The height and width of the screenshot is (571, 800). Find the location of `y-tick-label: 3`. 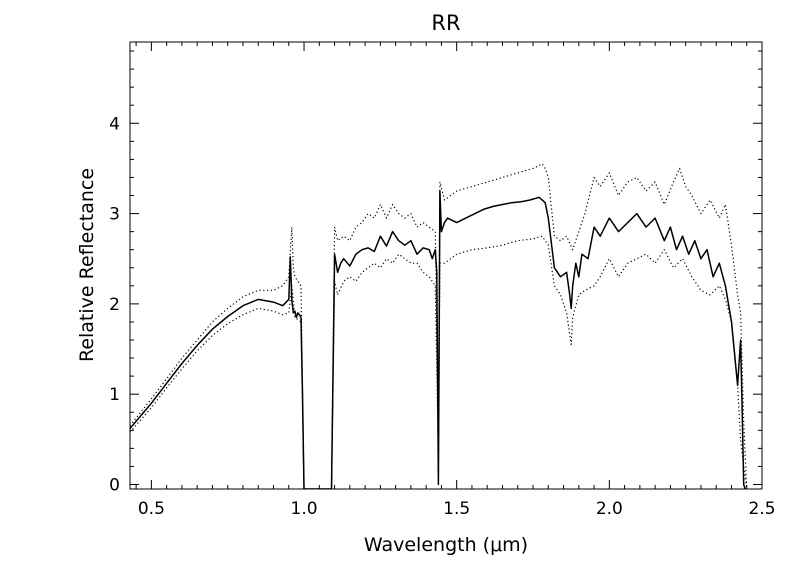

y-tick-label: 3 is located at coordinates (114, 215).